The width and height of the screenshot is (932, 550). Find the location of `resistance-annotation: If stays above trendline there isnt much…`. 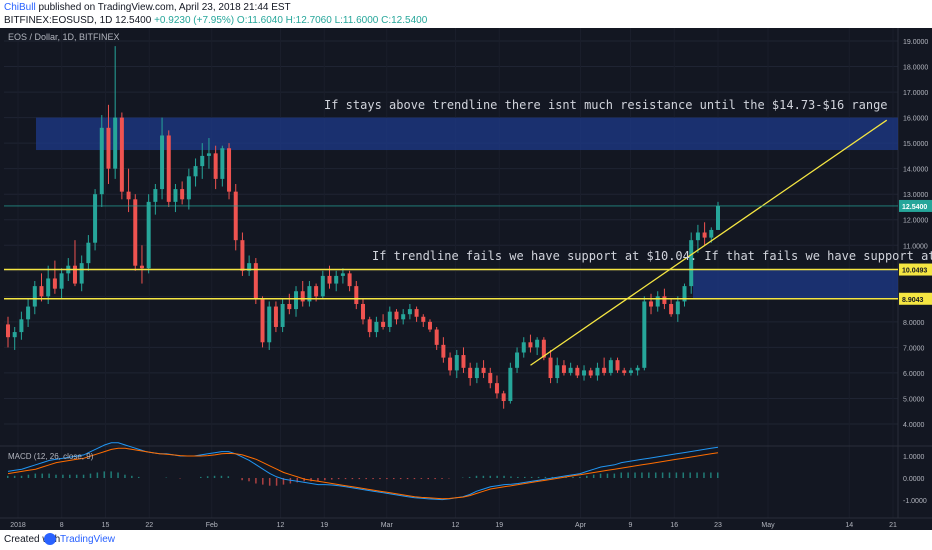

resistance-annotation: If stays above trendline there isnt much… is located at coordinates (606, 105).